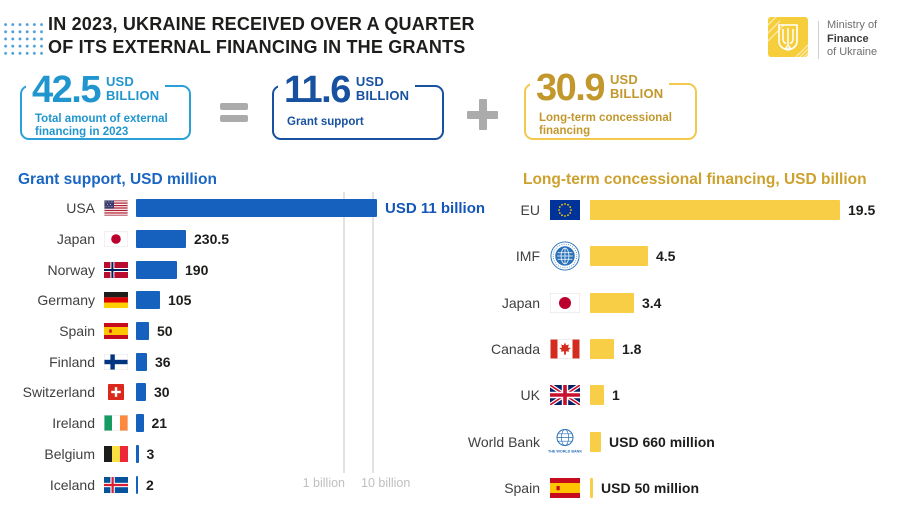 This screenshot has width=900, height=505. Describe the element at coordinates (666, 256) in the screenshot. I see `bar-value: 4.5` at that location.